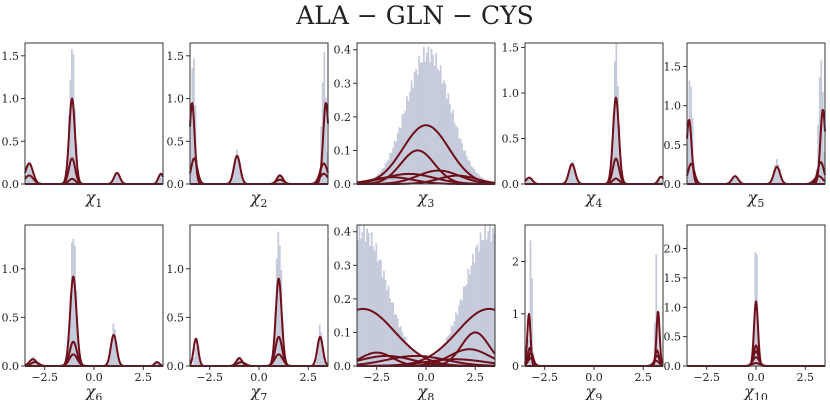 This screenshot has height=400, width=830. What do you see at coordinates (248, 312) in the screenshot?
I see `panel-chi-7: 0.0 0.5 1.0 −2.5 0.0 2.5 χ7` at bounding box center [248, 312].